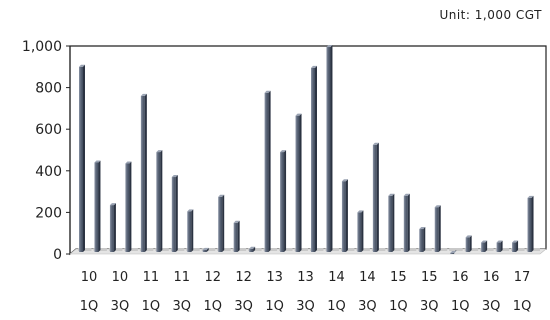 This screenshot has height=320, width=550. What do you see at coordinates (212, 277) in the screenshot?
I see `x-tick-year: 12` at bounding box center [212, 277].